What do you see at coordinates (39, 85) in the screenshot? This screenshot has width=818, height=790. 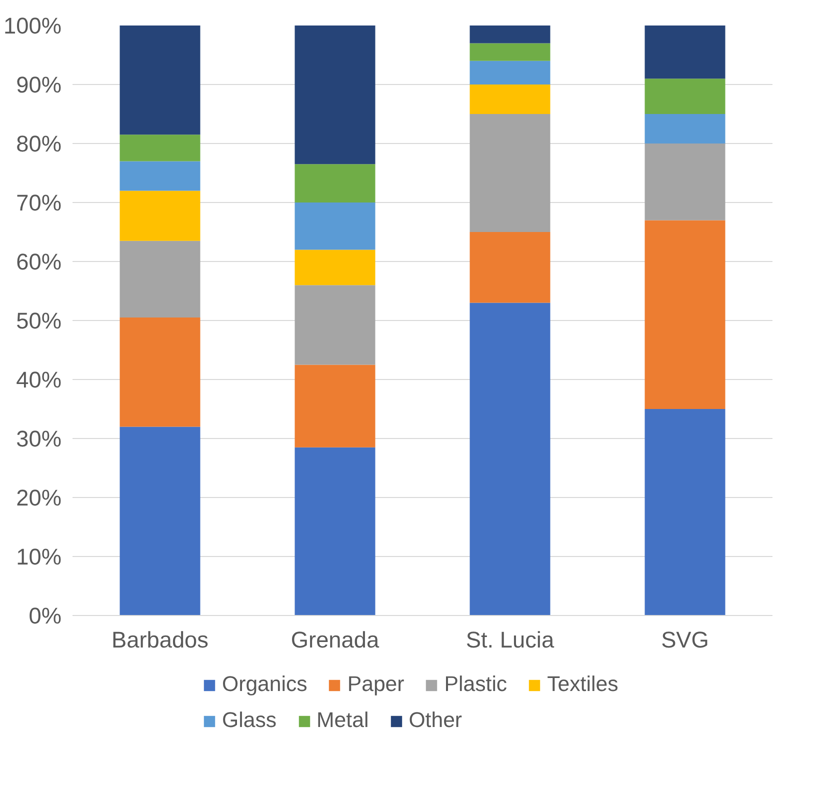 I see `y-tick-label: 90%` at bounding box center [39, 85].